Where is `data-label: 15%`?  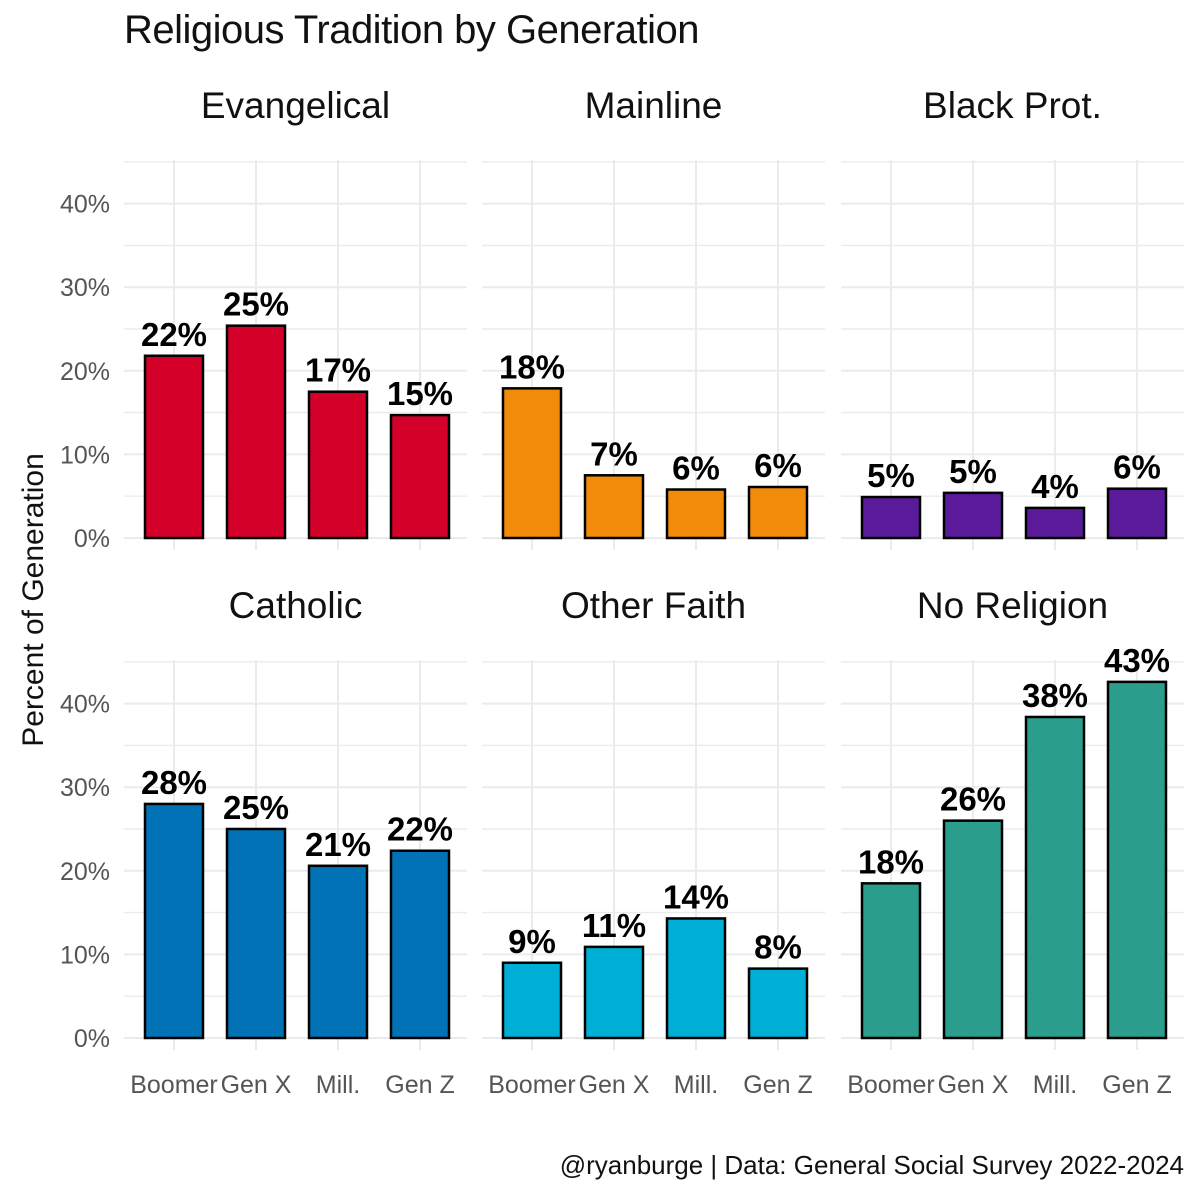 data-label: 15% is located at coordinates (420, 393).